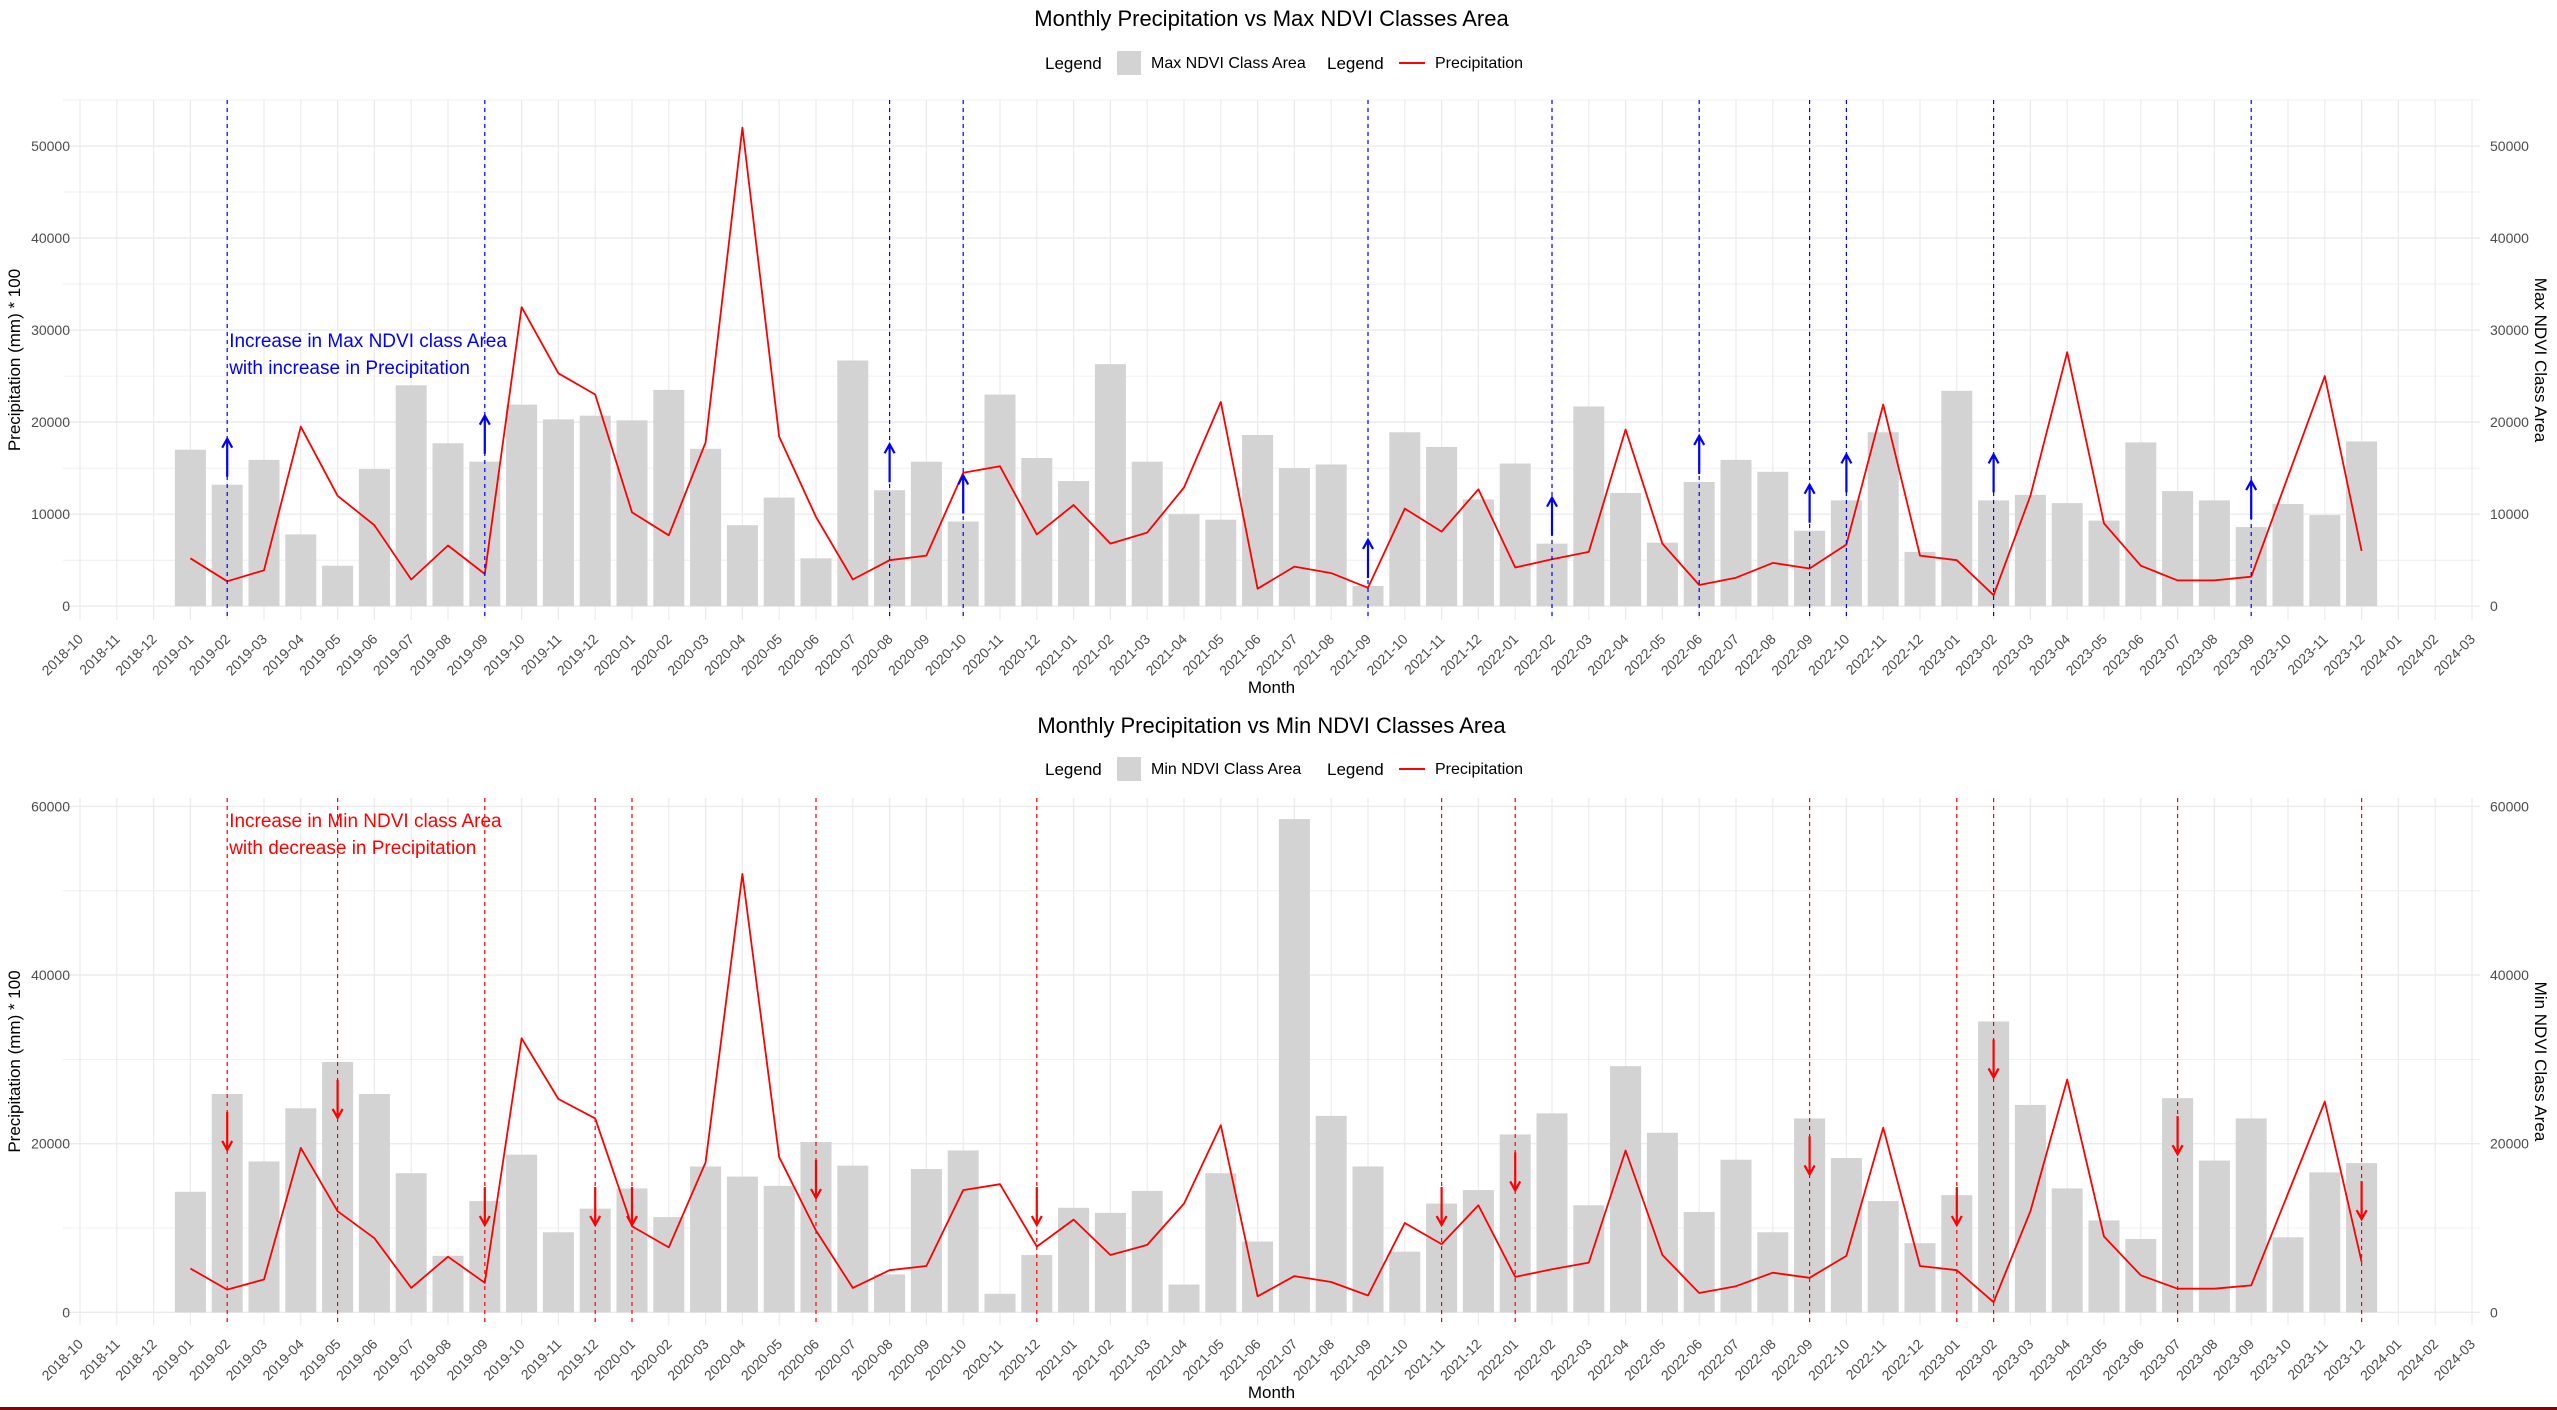 This screenshot has width=2557, height=1410. I want to click on x-tick-label: 2020-10, so click(946, 1360).